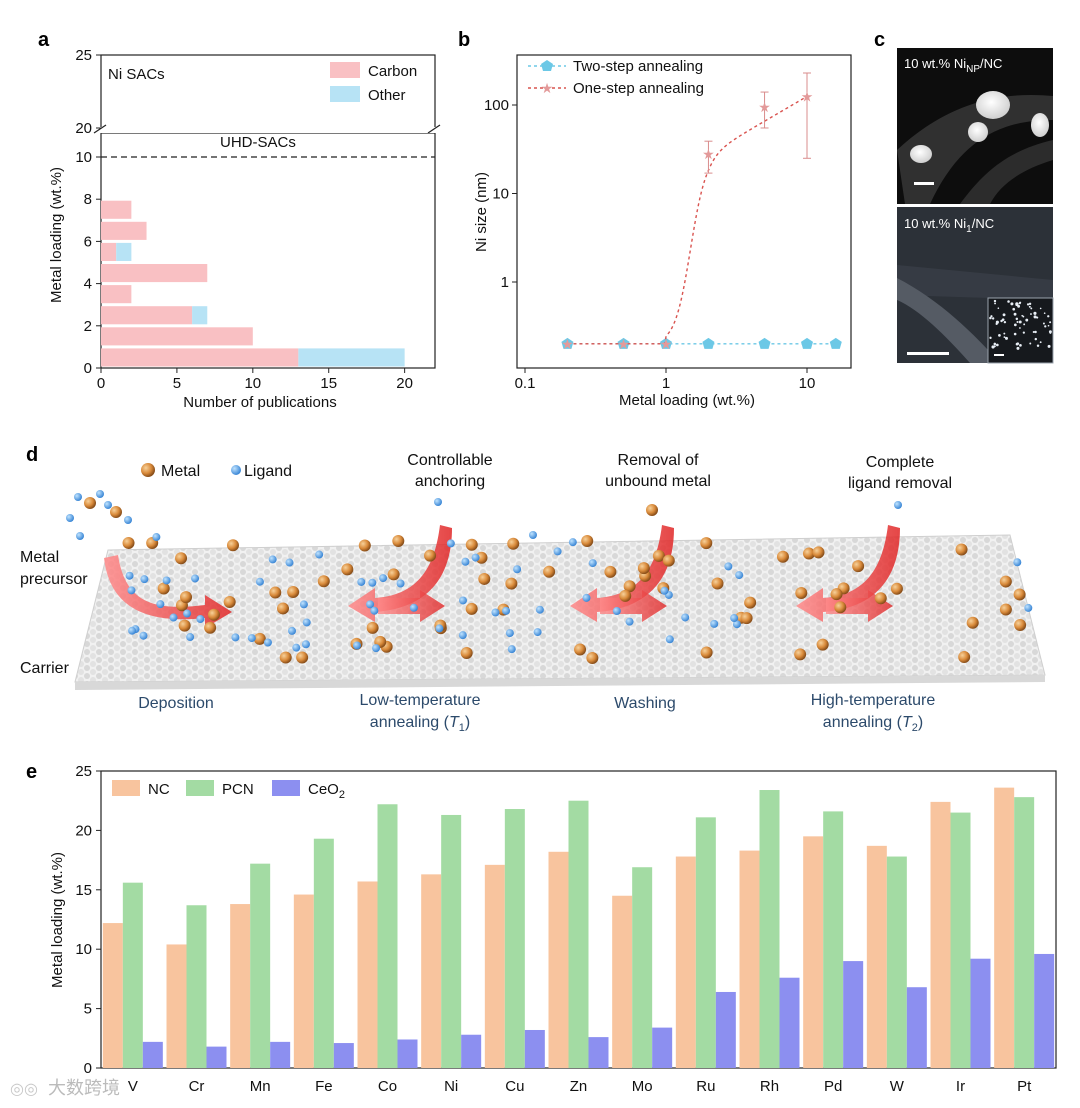  I want to click on bar-ceo2-v, so click(152, 1054).